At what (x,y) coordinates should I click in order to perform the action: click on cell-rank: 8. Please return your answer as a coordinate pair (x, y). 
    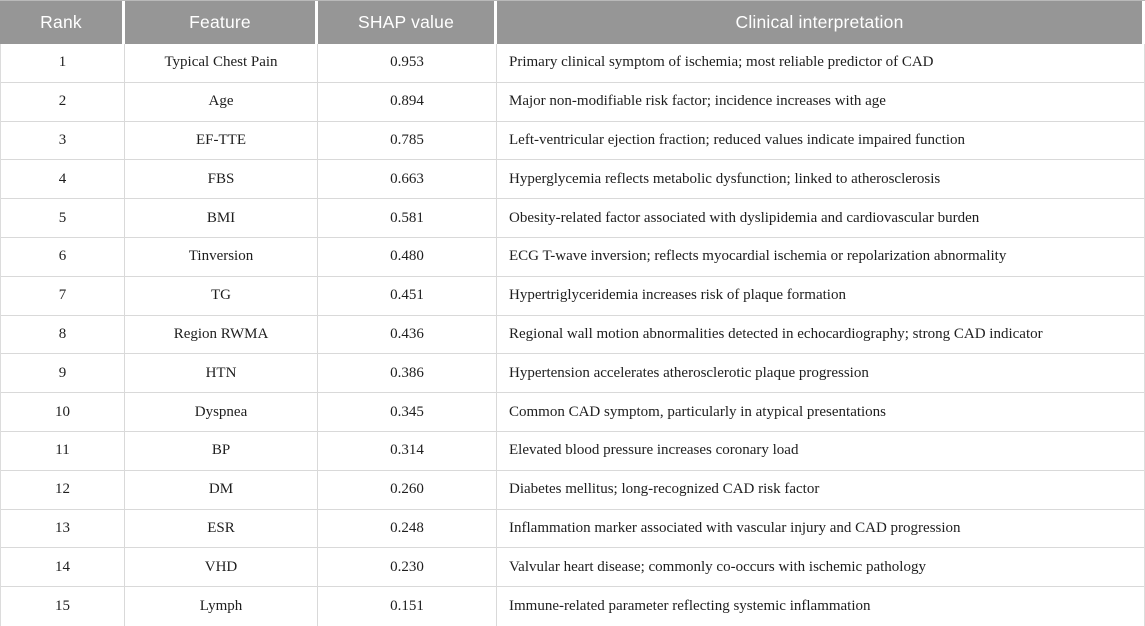
    Looking at the image, I should click on (63, 334).